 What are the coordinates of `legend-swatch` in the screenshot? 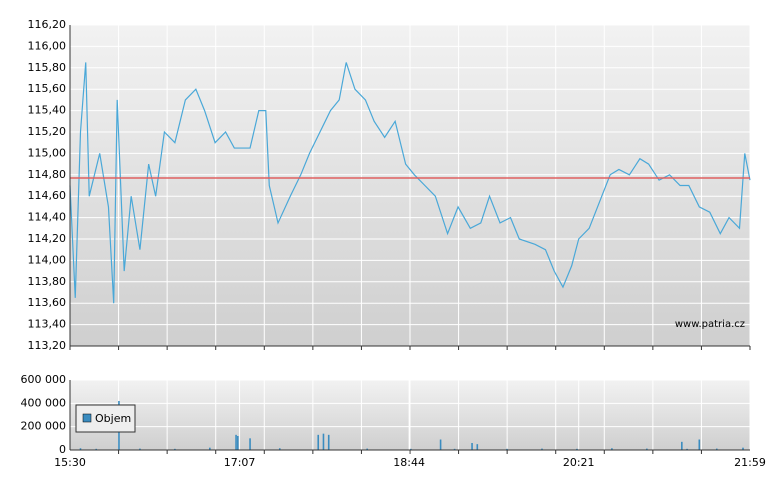 It's located at (87, 418).